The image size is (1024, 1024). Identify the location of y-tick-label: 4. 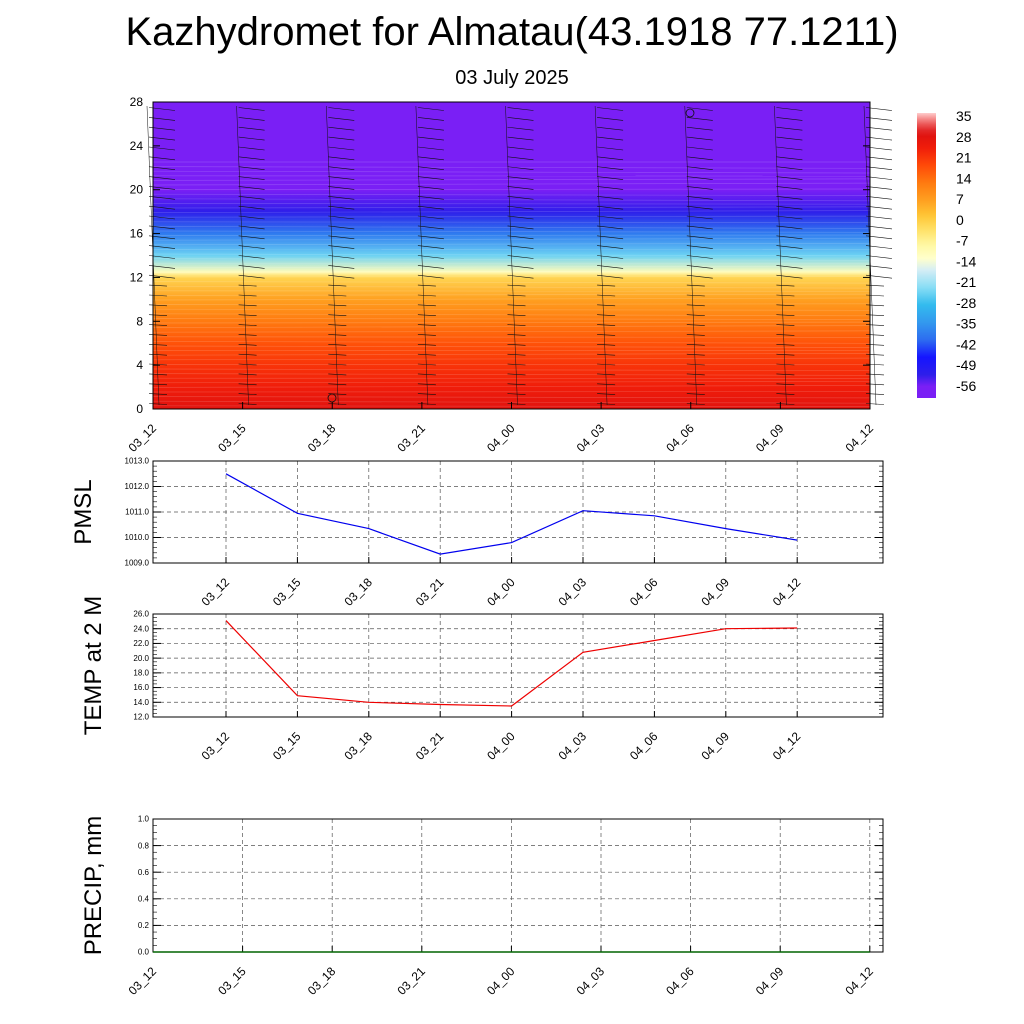
(139, 365).